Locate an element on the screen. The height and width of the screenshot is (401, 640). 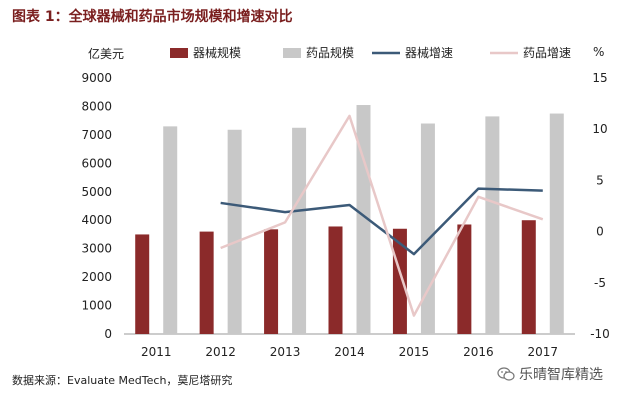
watermark-text: 乐晴智库精选 is located at coordinates (561, 375).